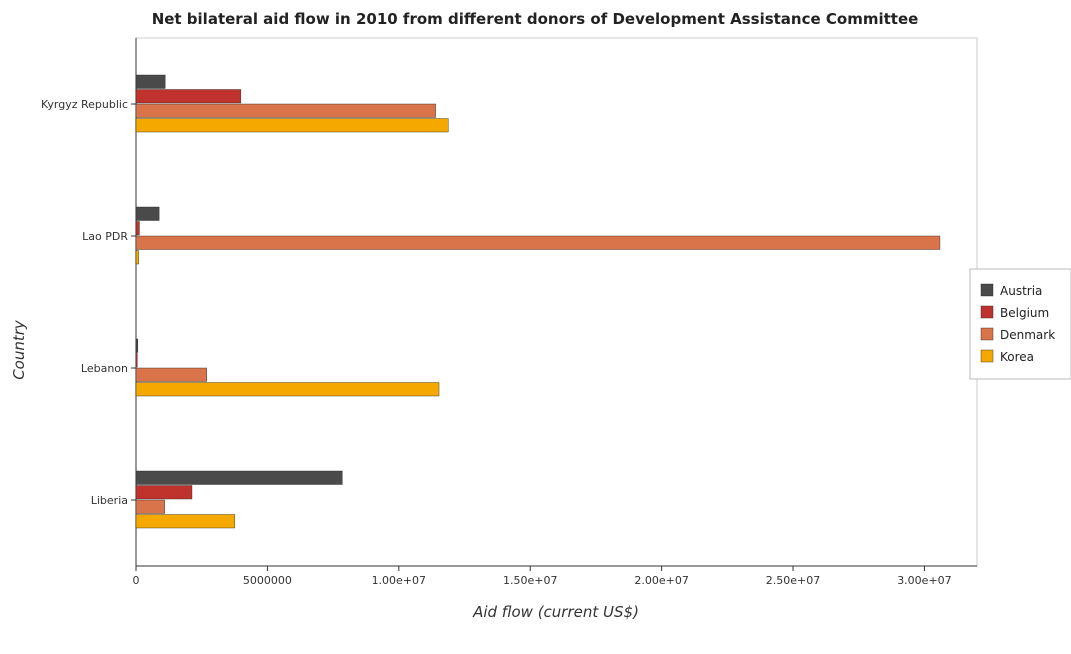 This screenshot has width=1071, height=654. Describe the element at coordinates (1017, 357) in the screenshot. I see `legend-label-korea: Korea` at that location.